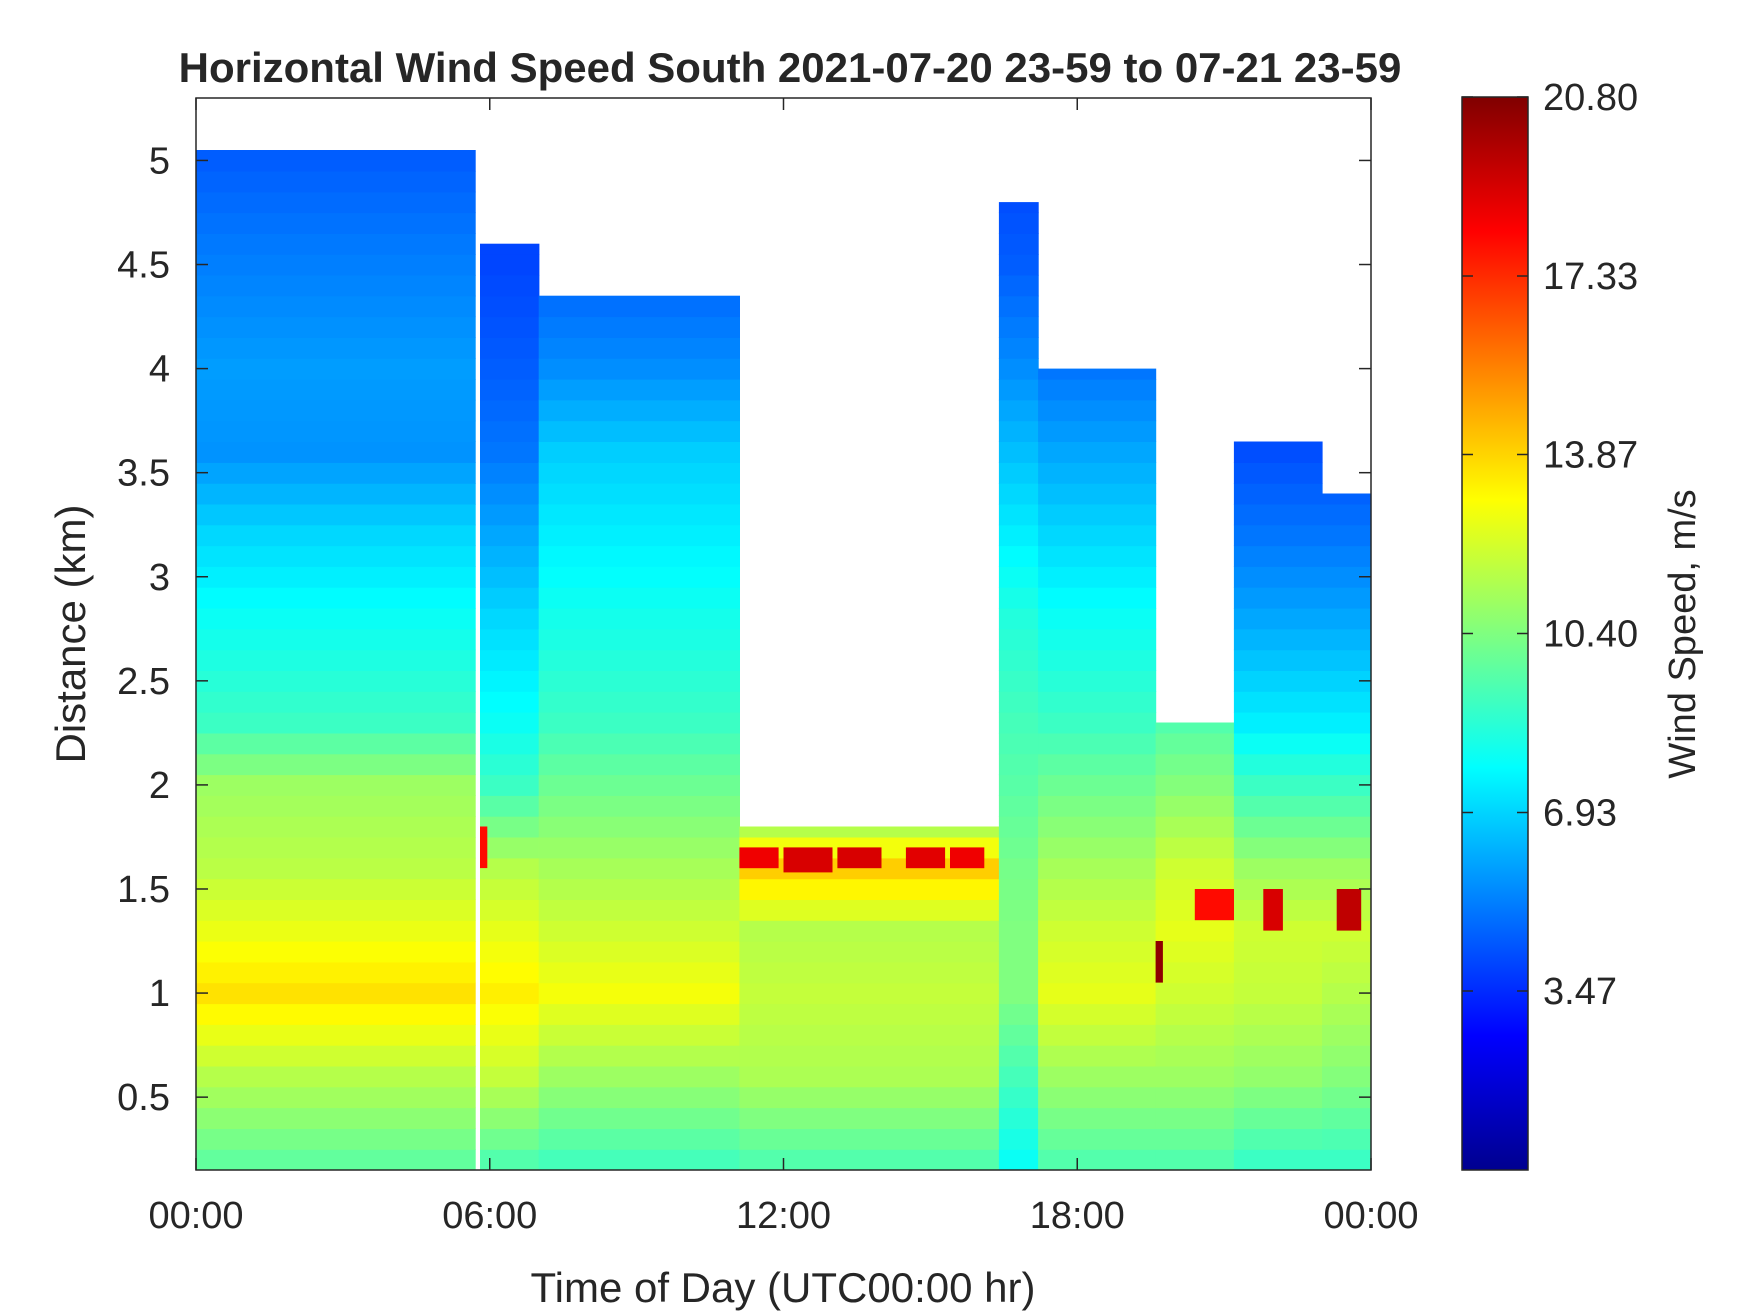 The image size is (1750, 1313). I want to click on x-tick-label: 06:00, so click(489, 1216).